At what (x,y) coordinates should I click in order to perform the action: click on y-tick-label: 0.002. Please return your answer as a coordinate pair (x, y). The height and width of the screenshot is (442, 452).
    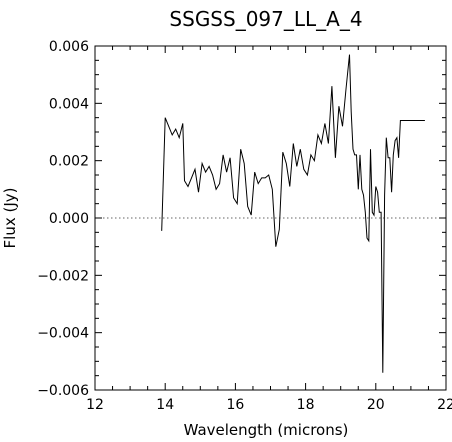
    Looking at the image, I should click on (69, 162).